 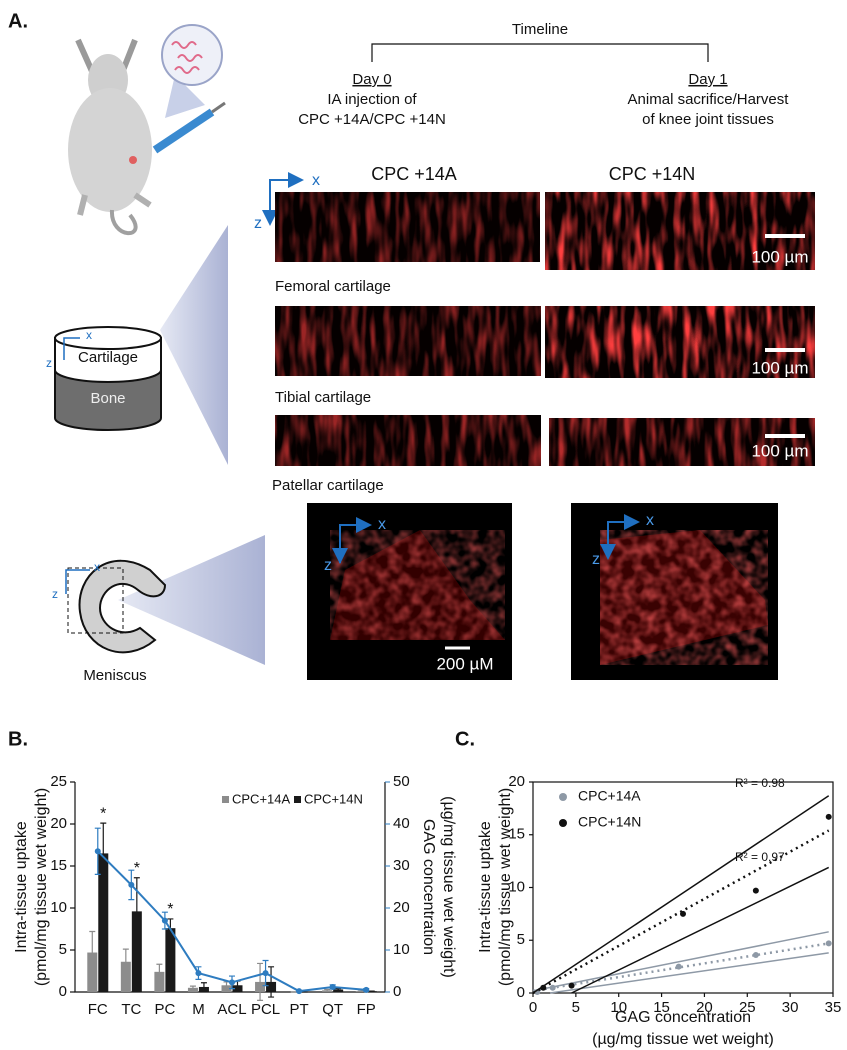 What do you see at coordinates (58, 781) in the screenshot?
I see `y-tick-label: 25` at bounding box center [58, 781].